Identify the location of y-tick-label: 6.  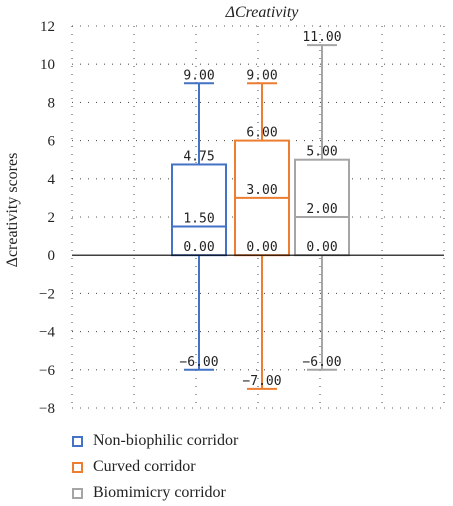
(52, 142).